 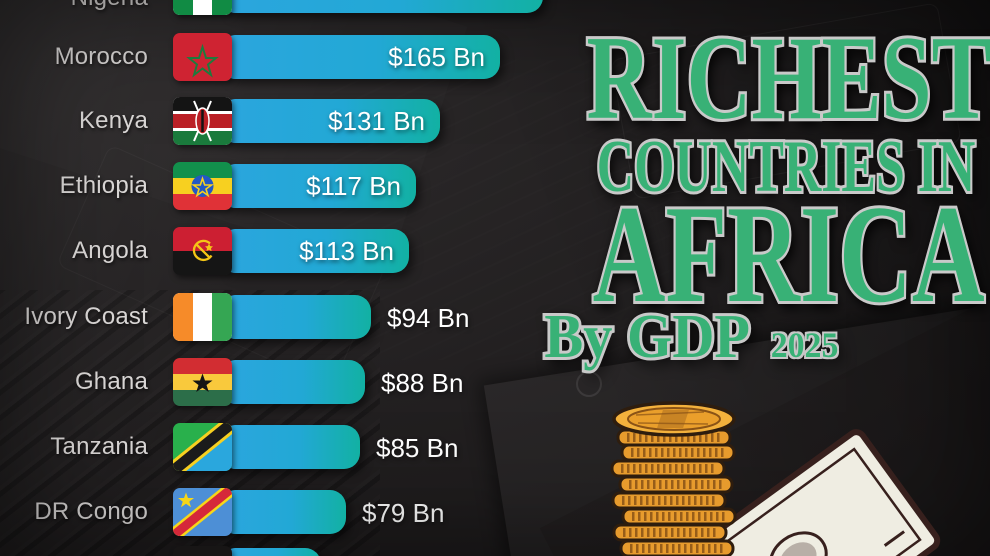 I want to click on title-line-africa: AFRICA AFRICA, so click(x=789, y=254).